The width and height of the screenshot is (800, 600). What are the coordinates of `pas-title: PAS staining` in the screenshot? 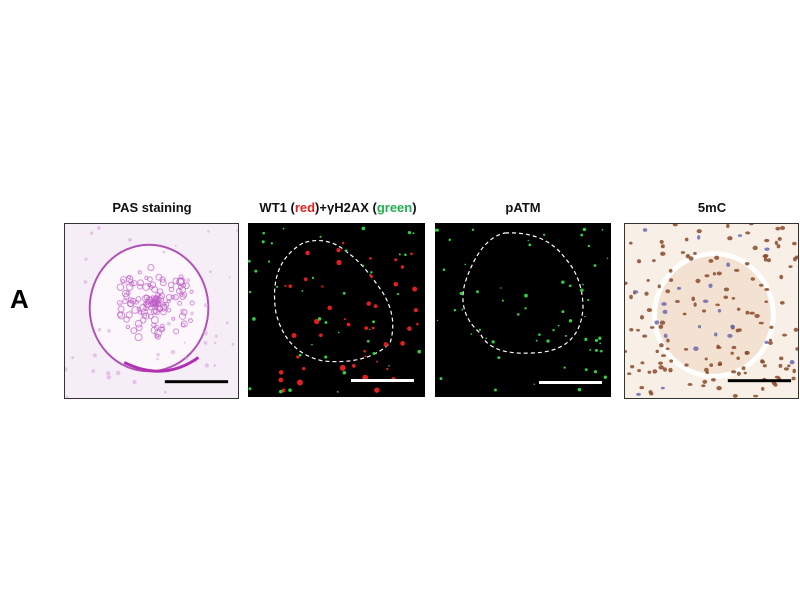 It's located at (152, 207).